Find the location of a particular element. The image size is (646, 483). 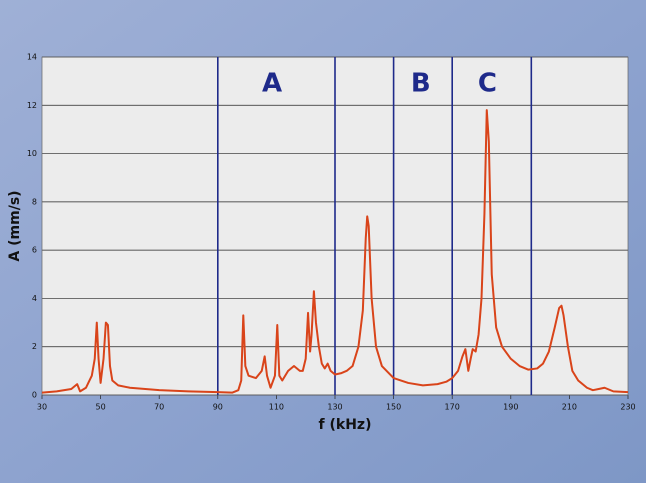

y-tick-label: 0 is located at coordinates (34, 395).